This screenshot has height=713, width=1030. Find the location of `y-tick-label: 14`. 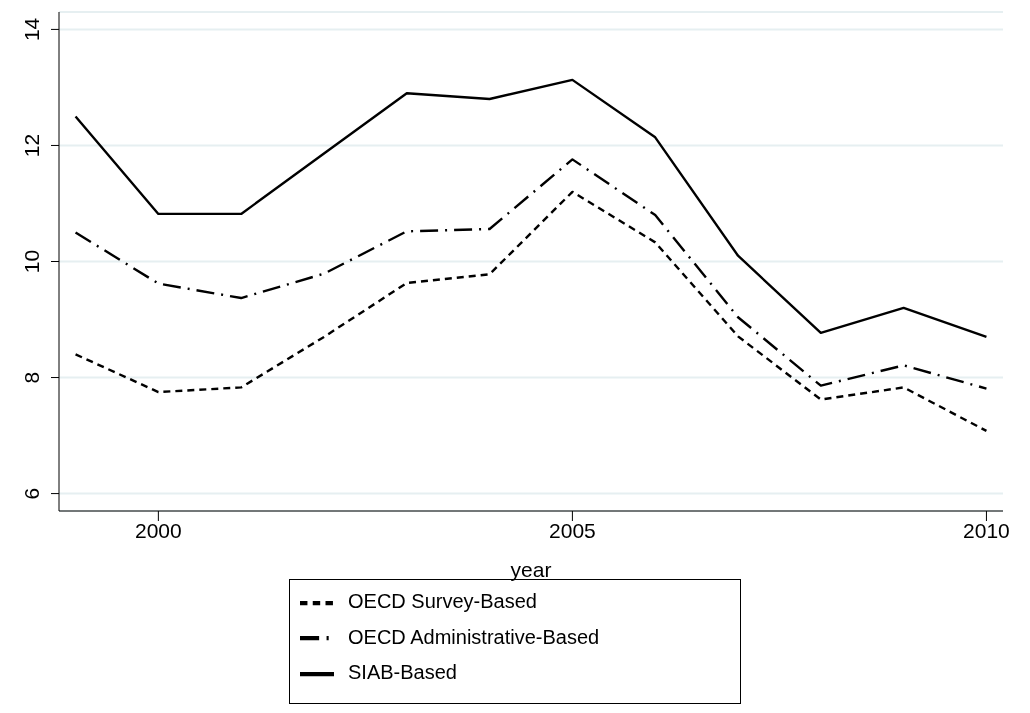

y-tick-label: 14 is located at coordinates (31, 29).